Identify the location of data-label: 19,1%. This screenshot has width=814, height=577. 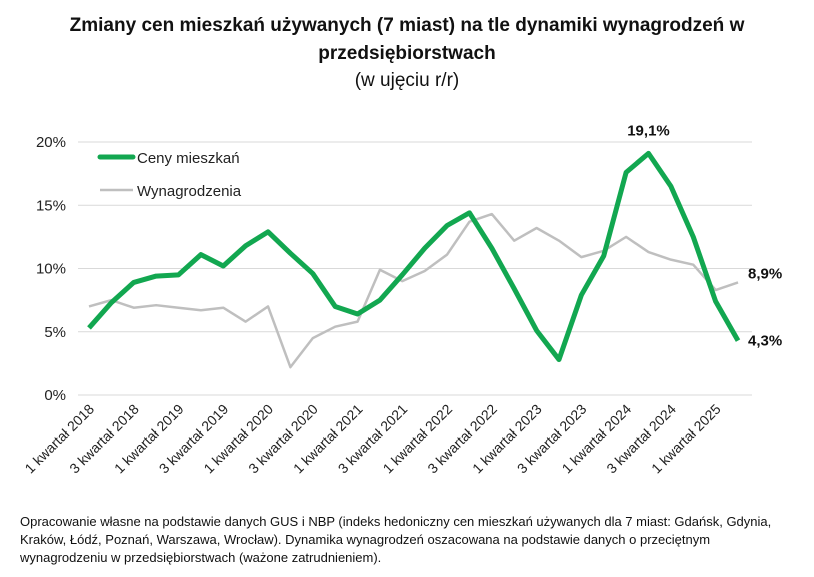
(648, 130).